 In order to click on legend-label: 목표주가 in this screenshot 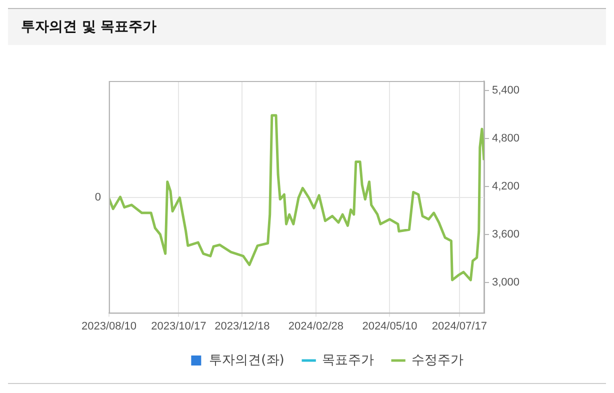, I will do `click(348, 360)`.